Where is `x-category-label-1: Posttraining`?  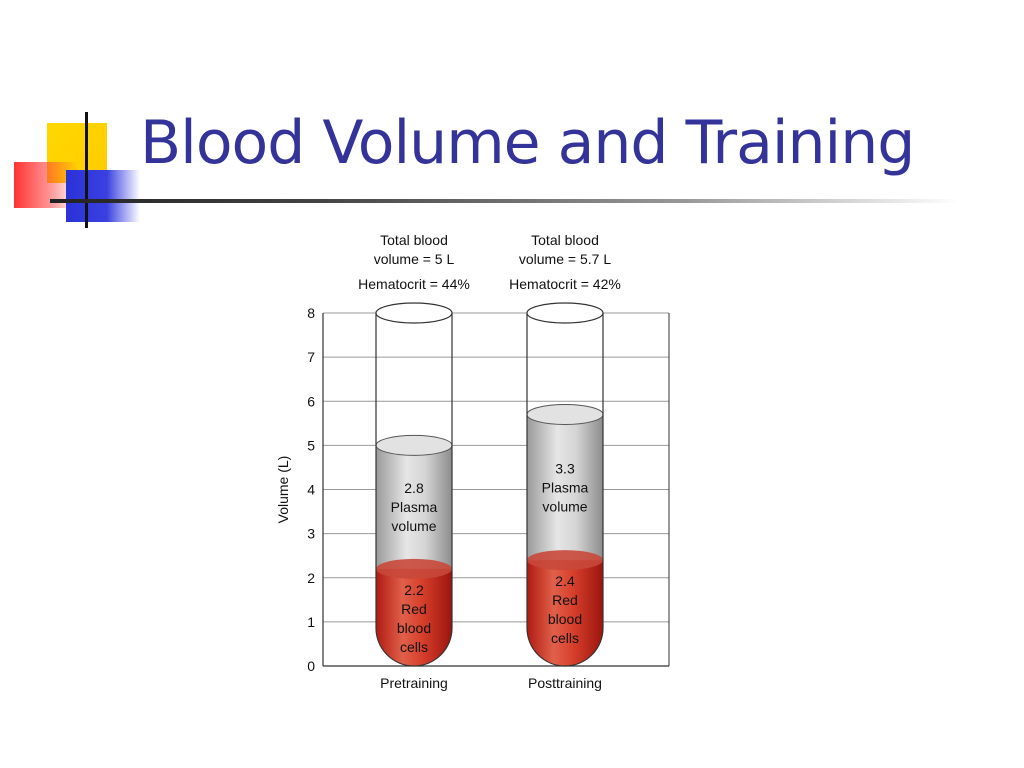
x-category-label-1: Posttraining is located at coordinates (565, 683).